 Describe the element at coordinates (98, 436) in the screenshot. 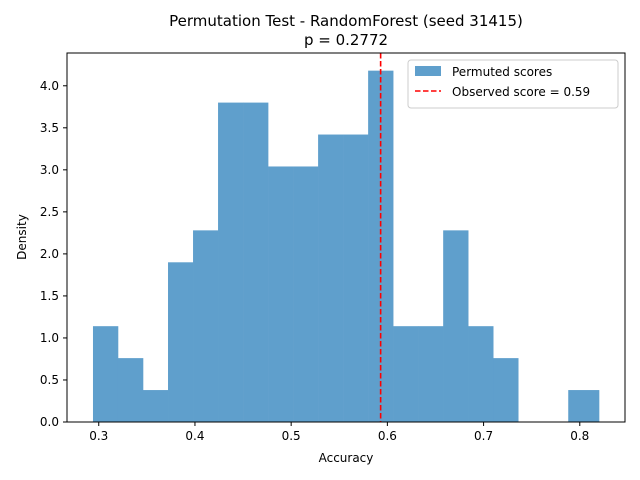

I see `x-tick-label: 0.3` at that location.